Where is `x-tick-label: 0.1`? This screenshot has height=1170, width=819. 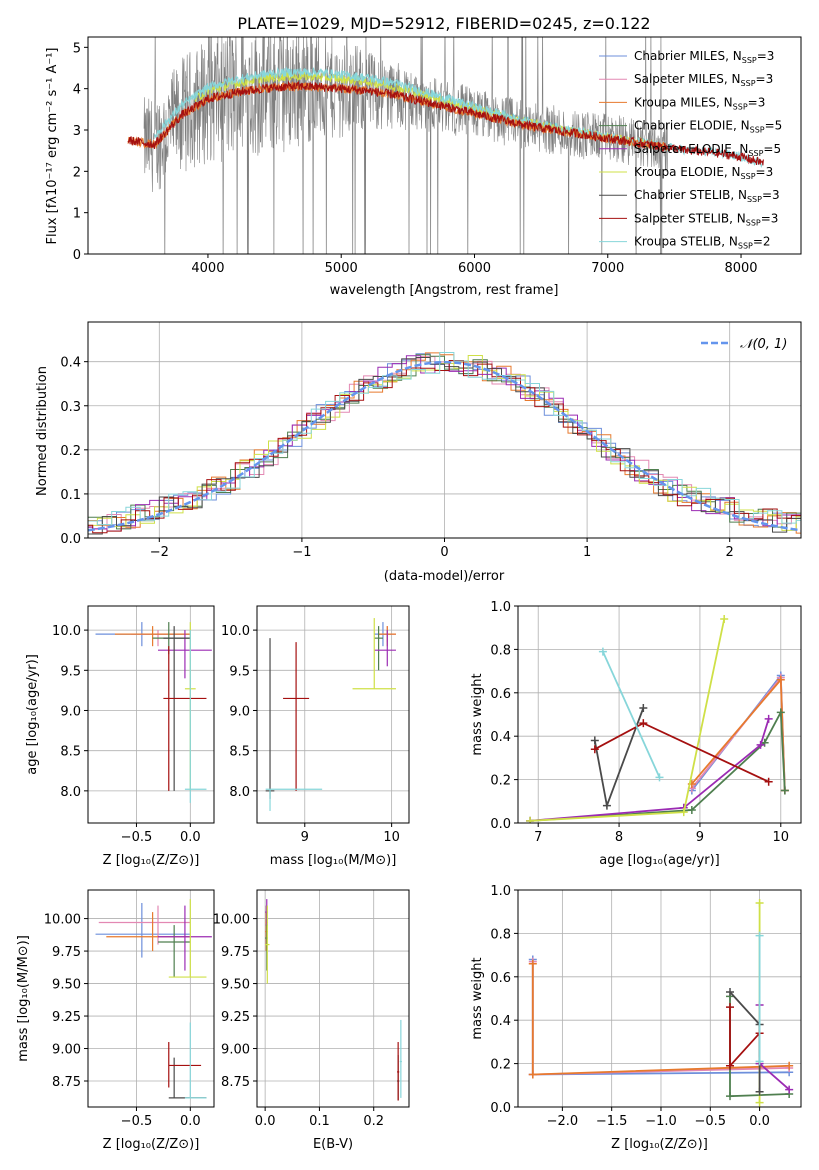
x-tick-label: 0.1 is located at coordinates (319, 1121).